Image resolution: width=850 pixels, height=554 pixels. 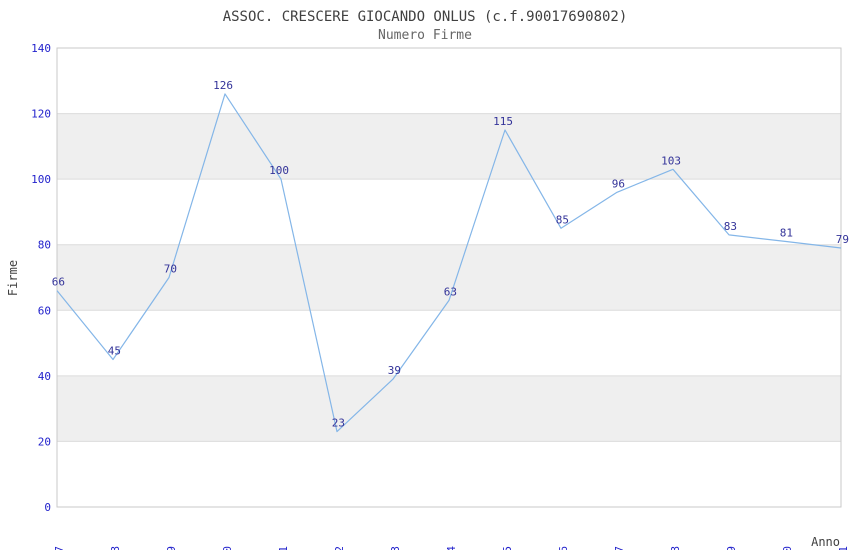 What do you see at coordinates (223, 85) in the screenshot?
I see `point-value-label: 126` at bounding box center [223, 85].